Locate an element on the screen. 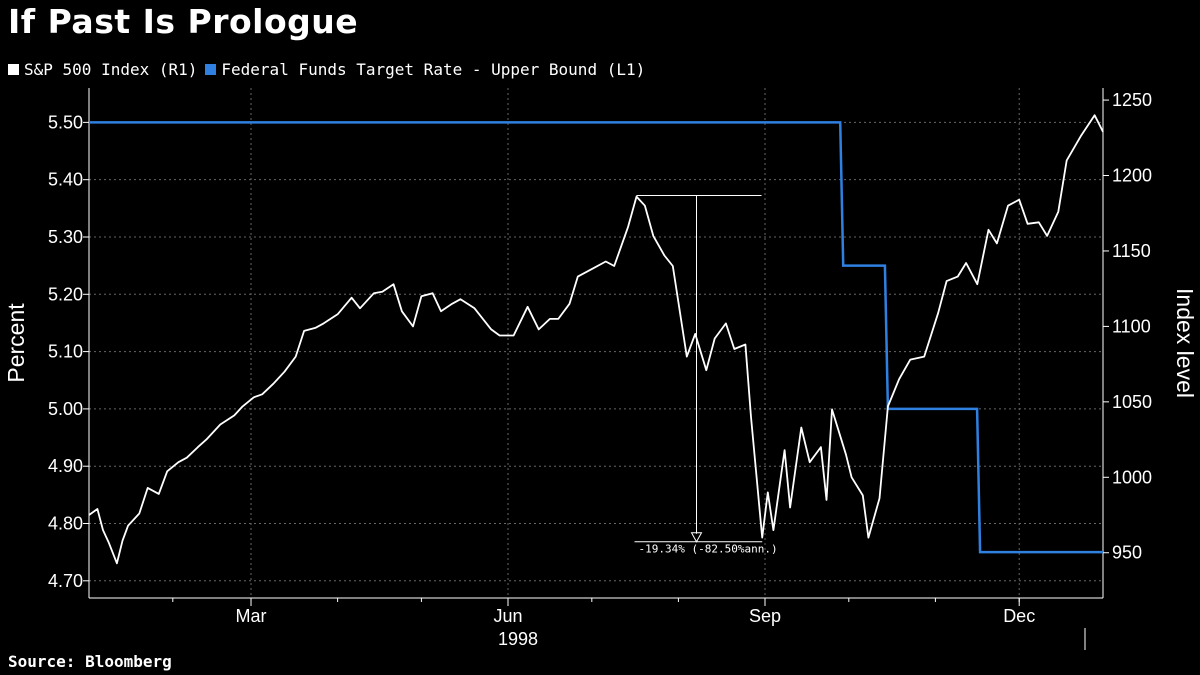  right-tick-label: 1200 is located at coordinates (1132, 176).